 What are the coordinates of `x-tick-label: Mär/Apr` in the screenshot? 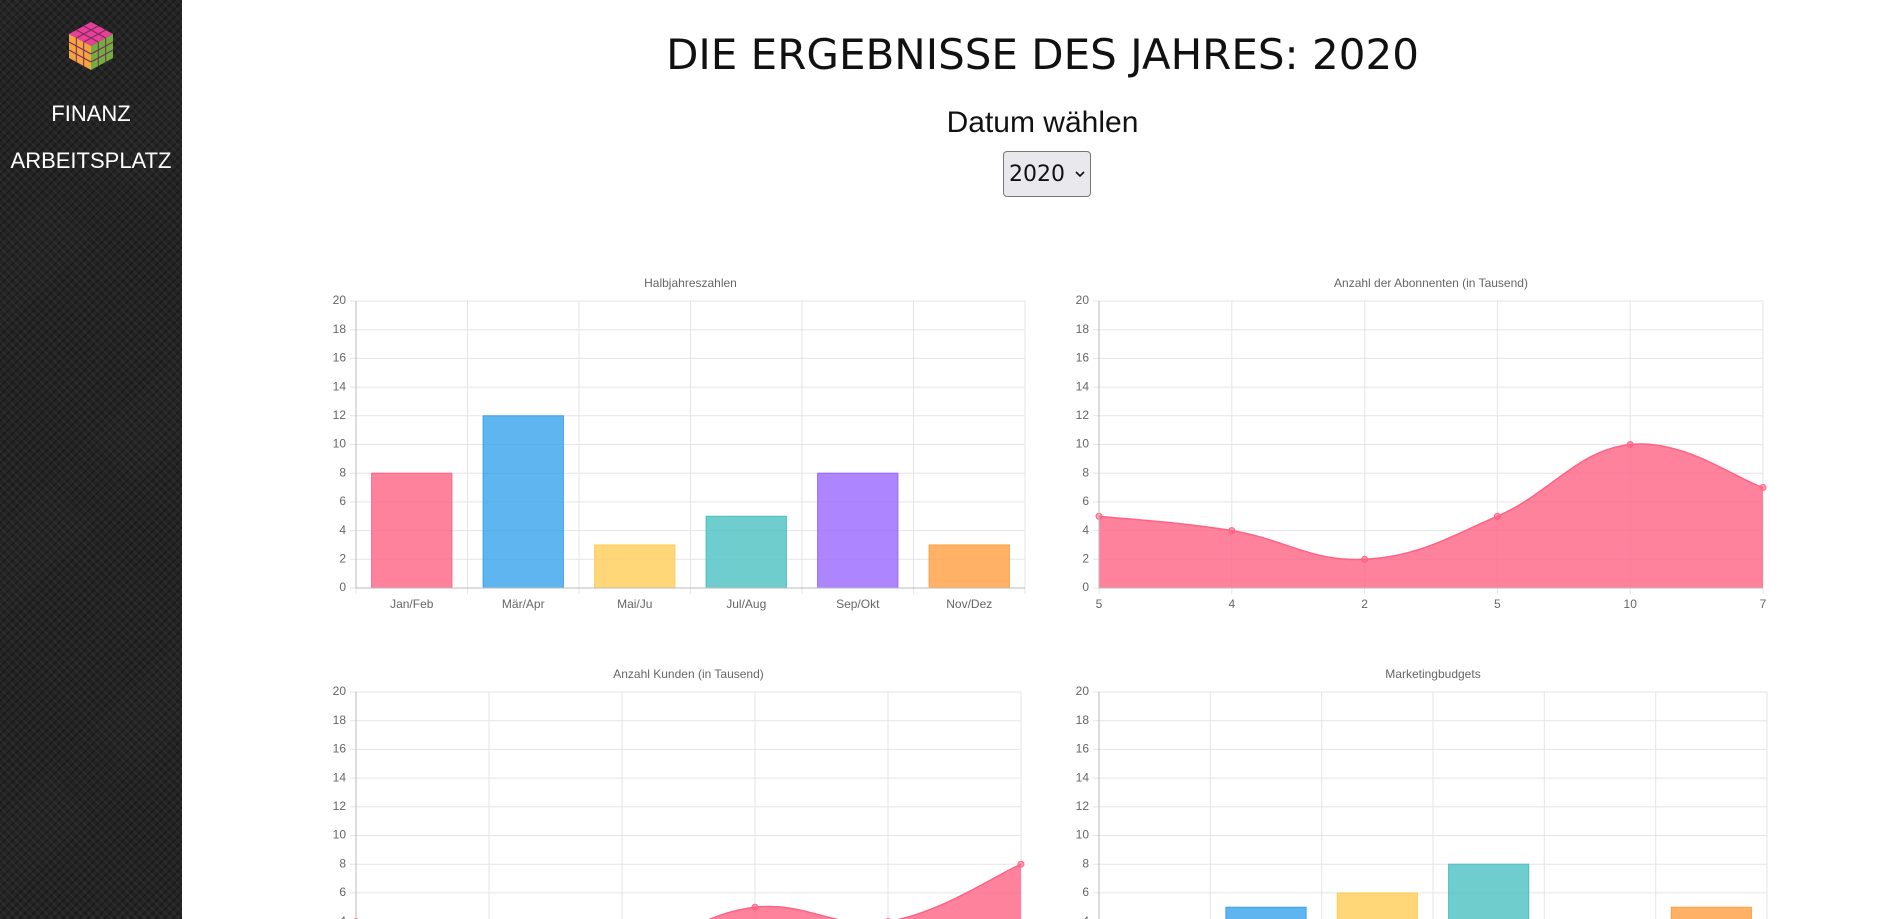 It's located at (523, 604).